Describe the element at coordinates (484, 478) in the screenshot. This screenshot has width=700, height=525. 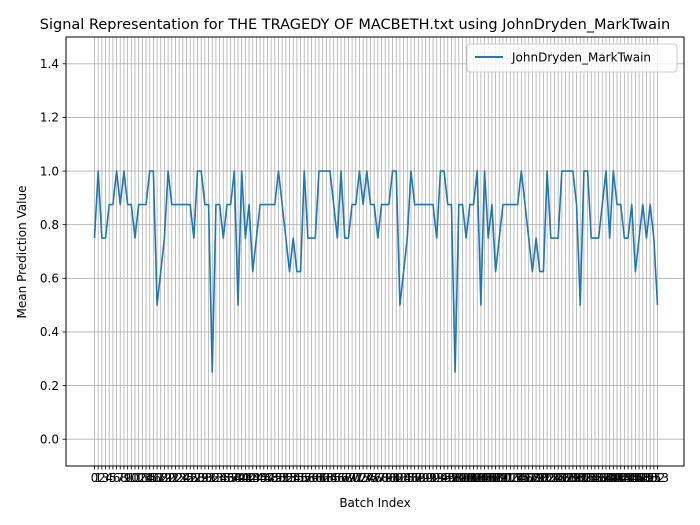
I see `x-tick-label: 106` at that location.